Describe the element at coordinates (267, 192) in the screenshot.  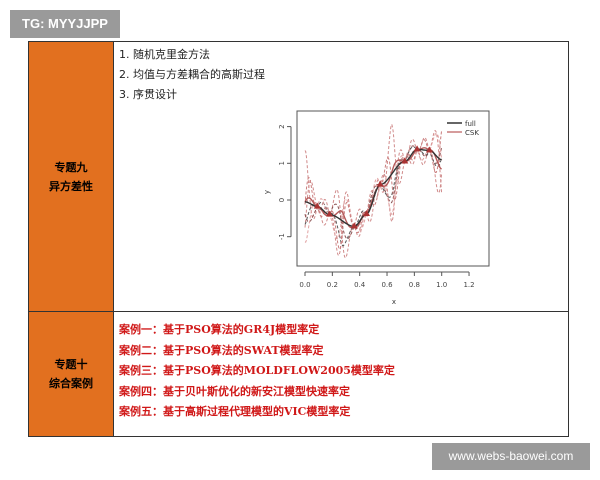
I see `y-axis-label: y` at that location.